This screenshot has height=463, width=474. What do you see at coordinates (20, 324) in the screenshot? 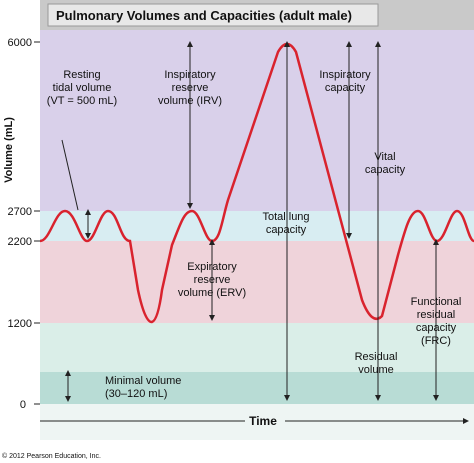
I see `y-tick: 1200` at bounding box center [20, 324].